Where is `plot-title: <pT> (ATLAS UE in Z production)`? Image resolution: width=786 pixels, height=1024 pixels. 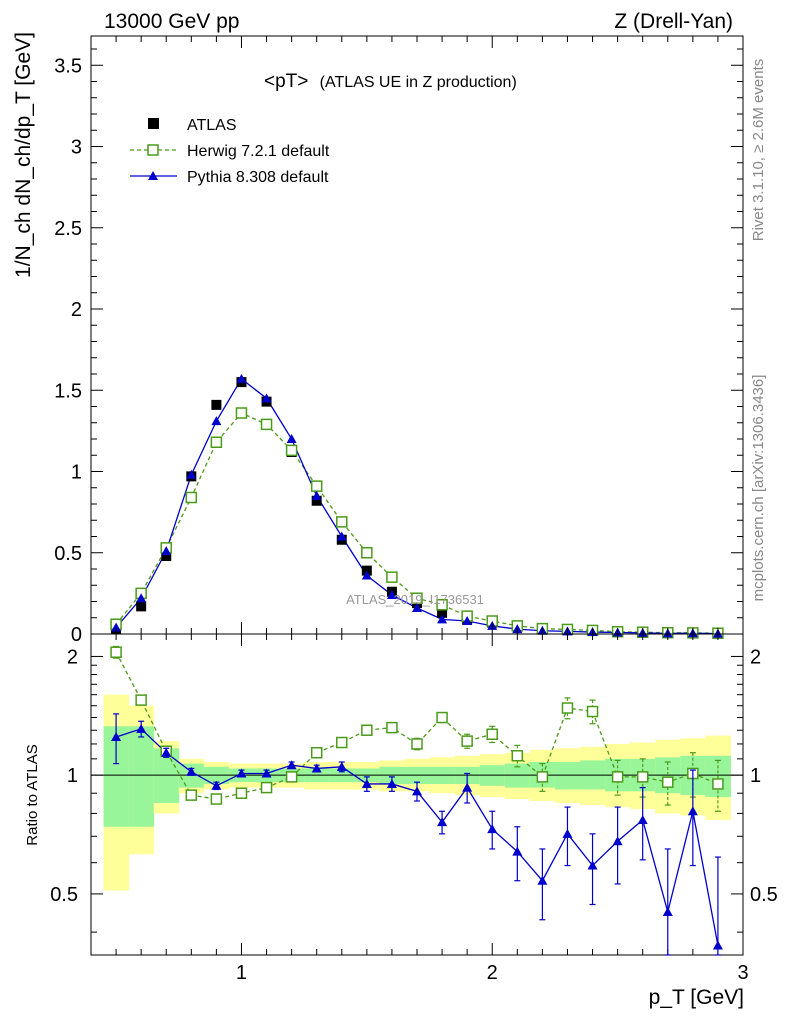
plot-title: <pT> (ATLAS UE in Z production) is located at coordinates (390, 81).